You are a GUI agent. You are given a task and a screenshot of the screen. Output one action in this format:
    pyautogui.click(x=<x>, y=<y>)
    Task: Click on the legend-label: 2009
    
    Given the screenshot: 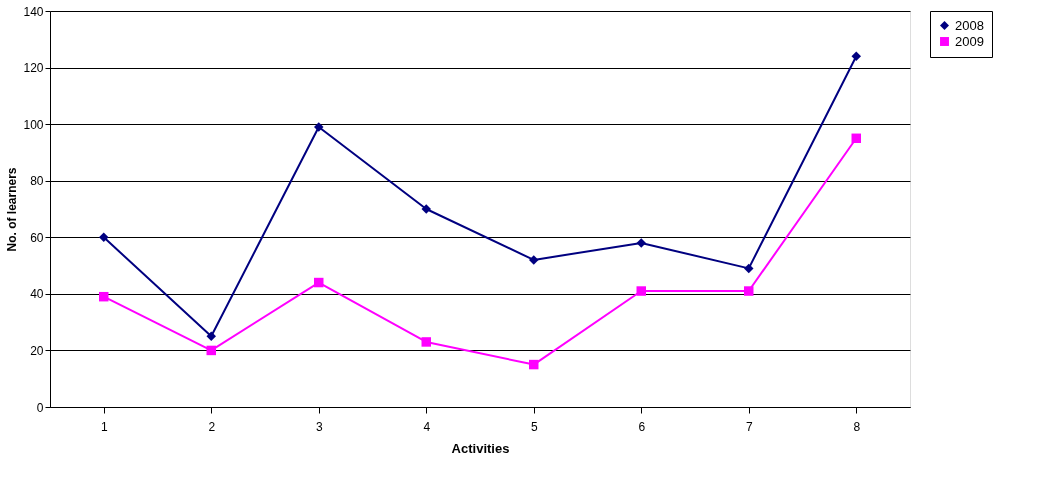 What is the action you would take?
    pyautogui.click(x=969, y=41)
    